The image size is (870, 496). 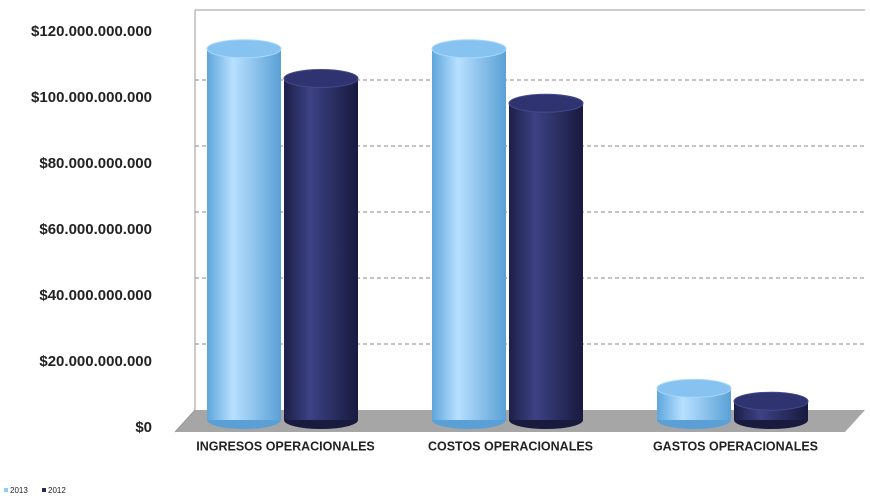 I want to click on y-tick-label: $120.000.000.000, so click(x=91, y=31).